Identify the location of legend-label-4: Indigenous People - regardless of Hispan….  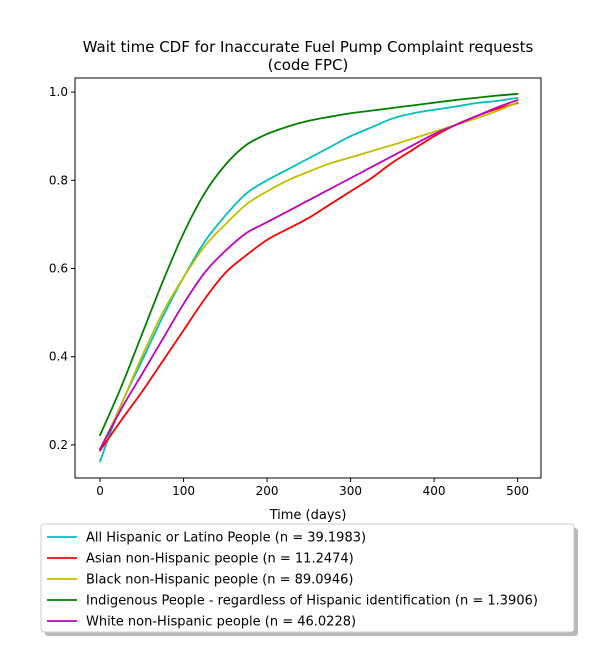
(312, 601).